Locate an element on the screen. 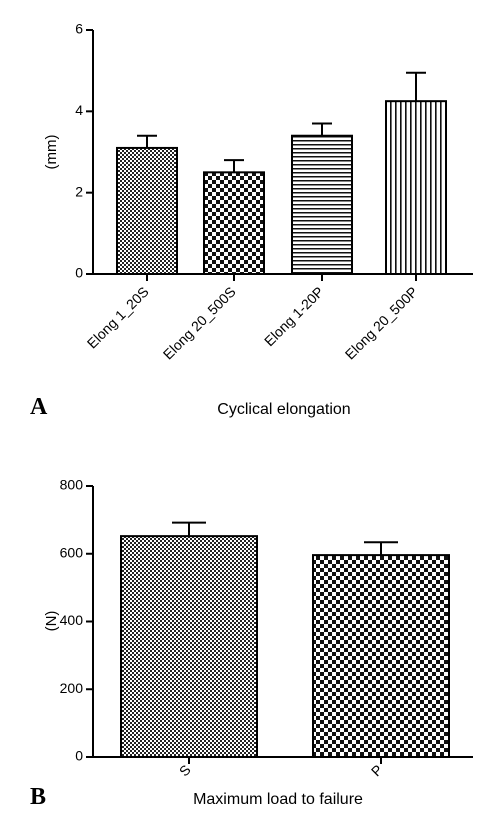  y-tick-label: 6 is located at coordinates (79, 29).